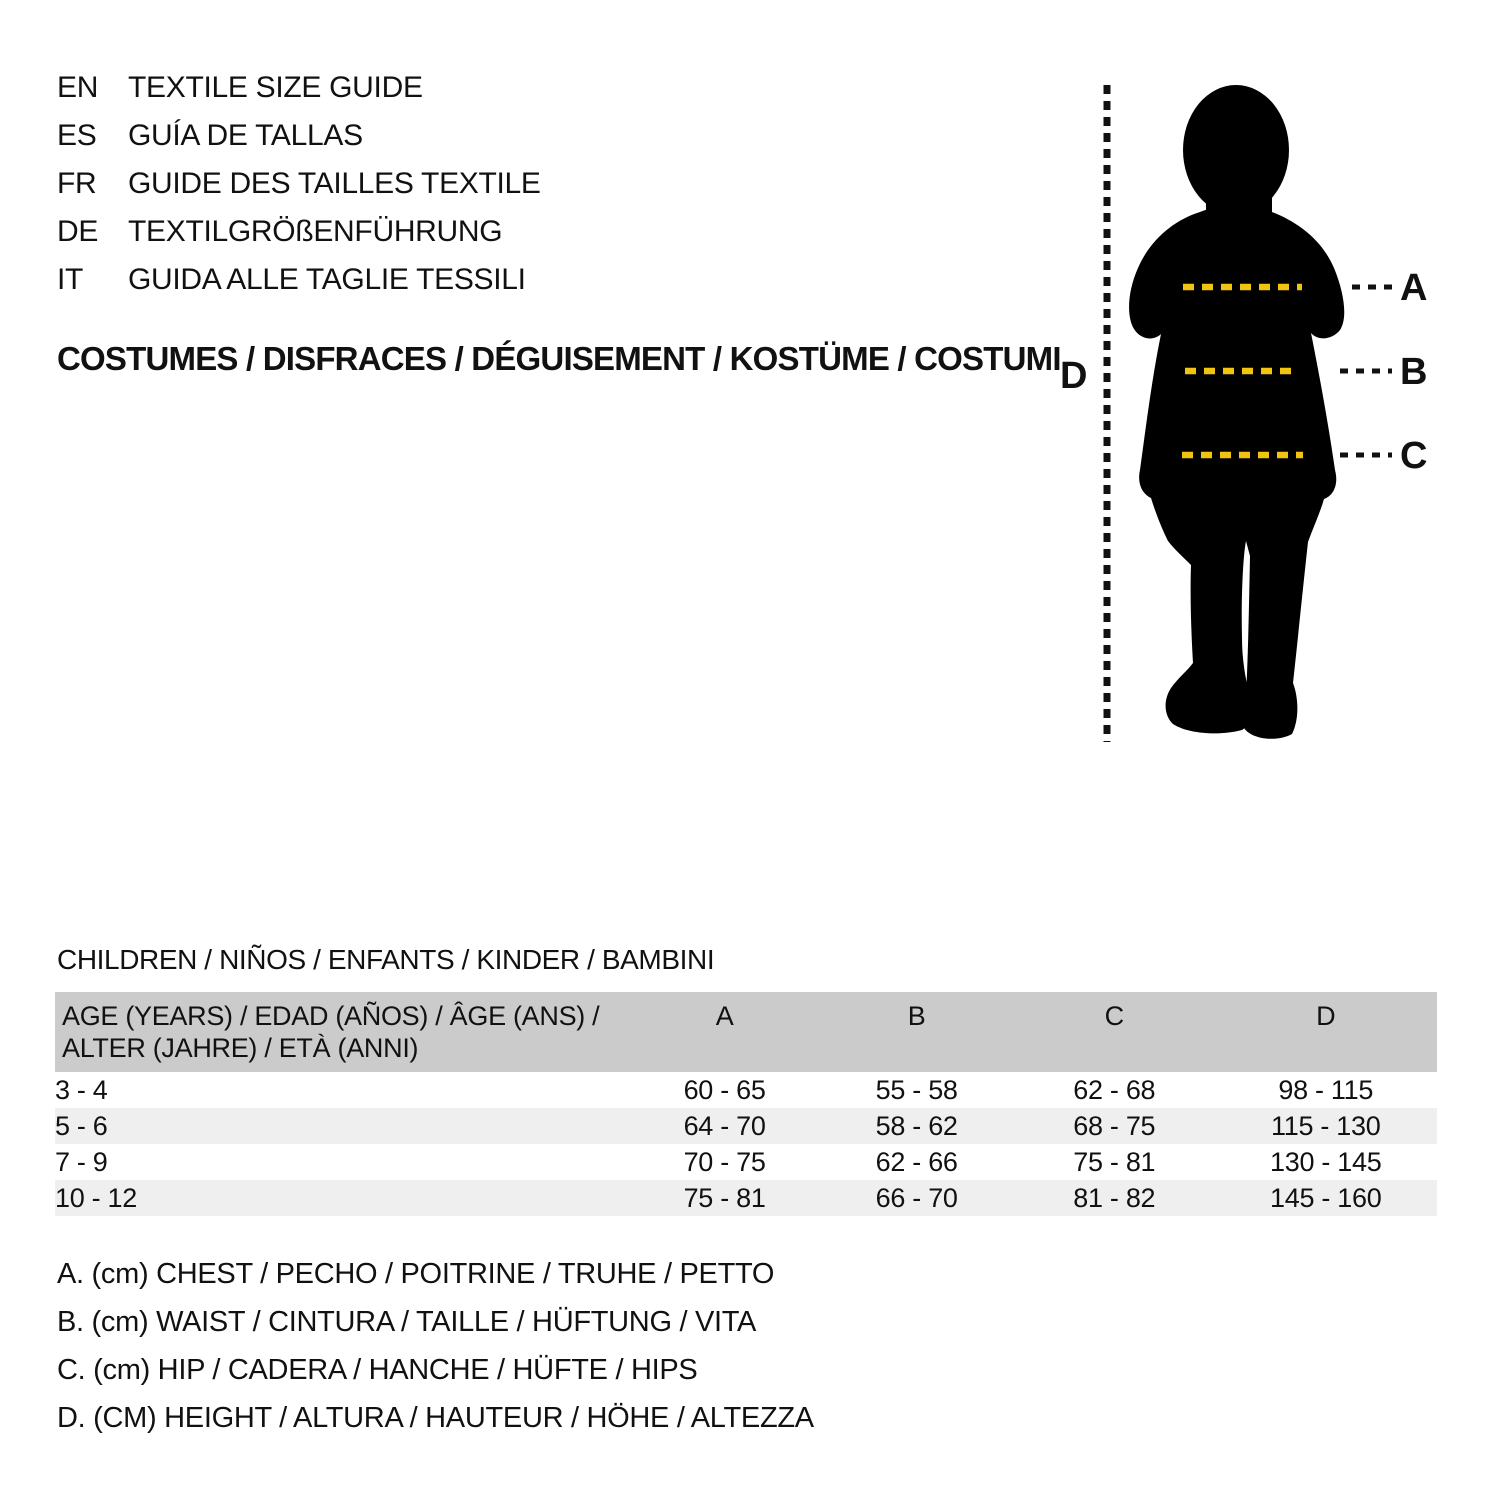 This screenshot has height=1500, width=1501. I want to click on column-header-d: D, so click(1325, 1032).